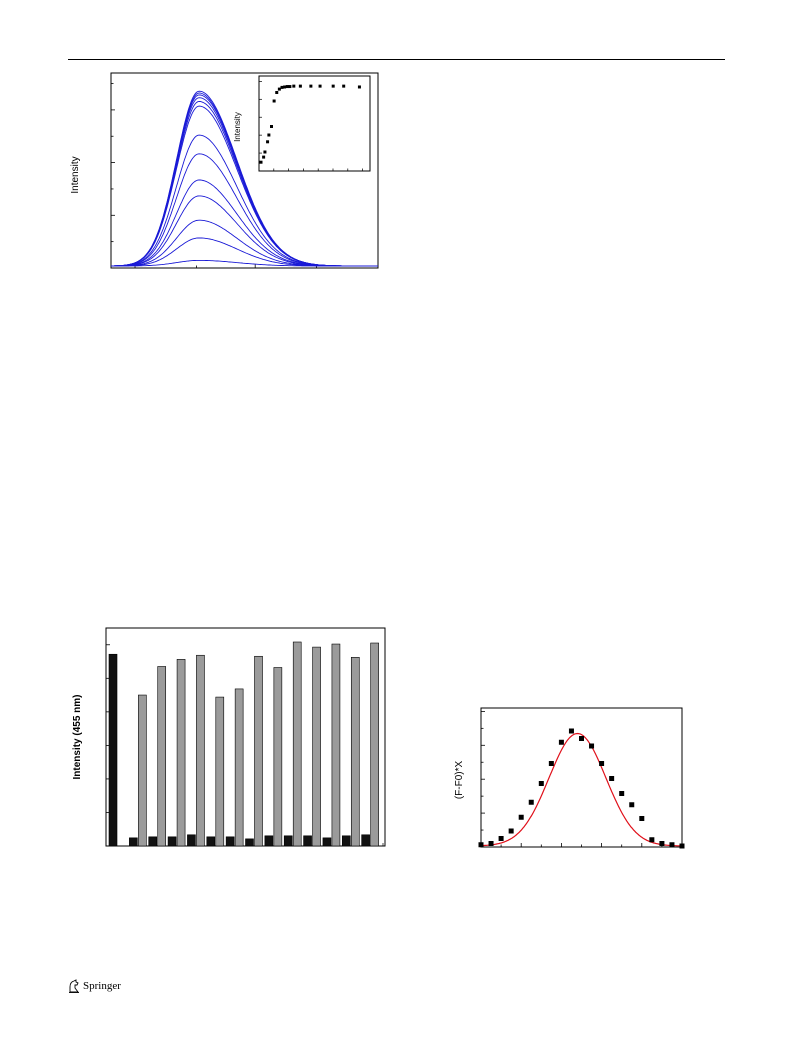  I want to click on spectra-plot-frame, so click(244, 170).